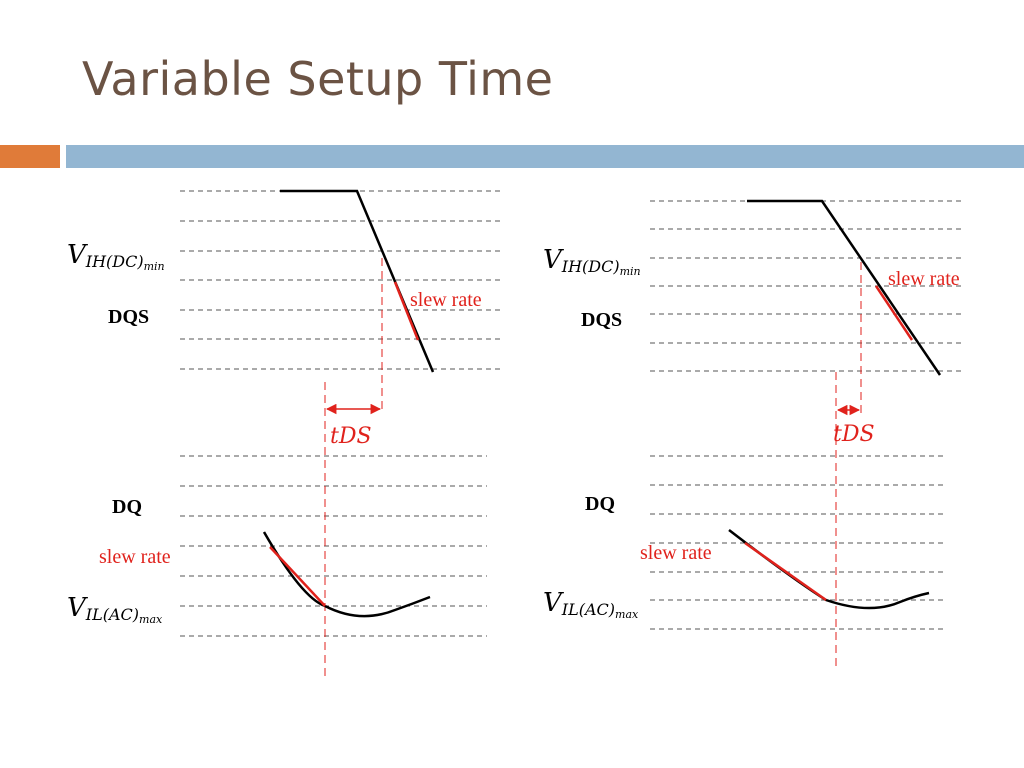 The width and height of the screenshot is (1024, 768). I want to click on dq-gridlines-right, so click(798, 542).